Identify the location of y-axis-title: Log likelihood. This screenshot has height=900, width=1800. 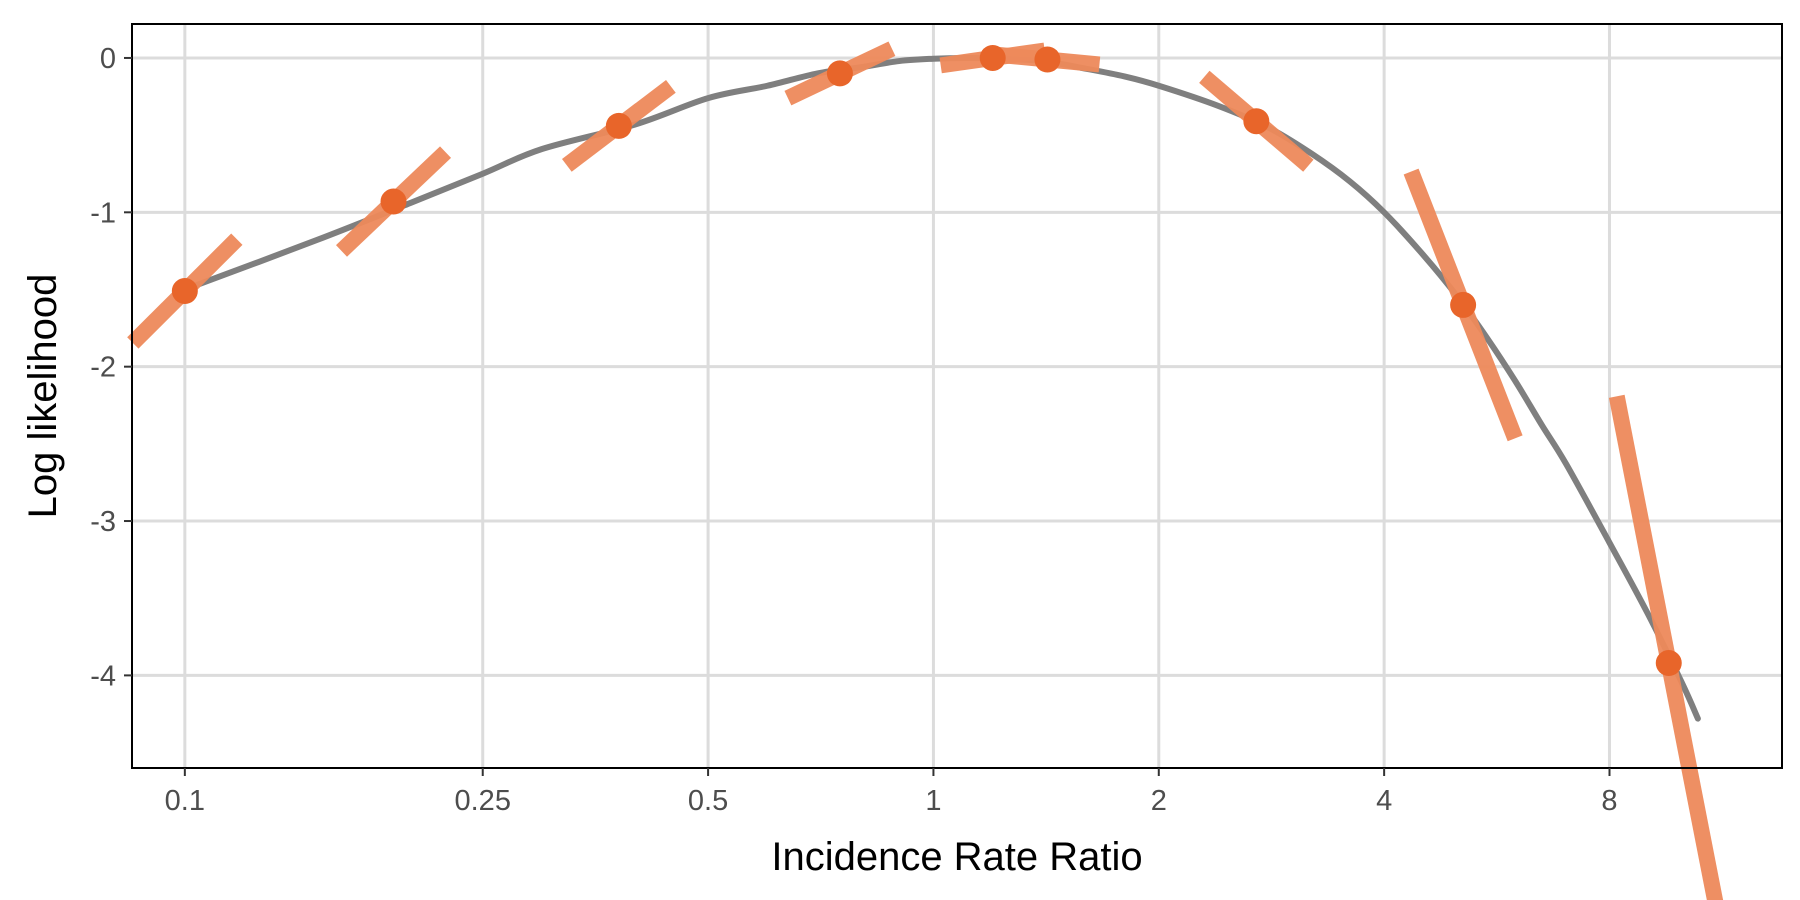
(43, 396).